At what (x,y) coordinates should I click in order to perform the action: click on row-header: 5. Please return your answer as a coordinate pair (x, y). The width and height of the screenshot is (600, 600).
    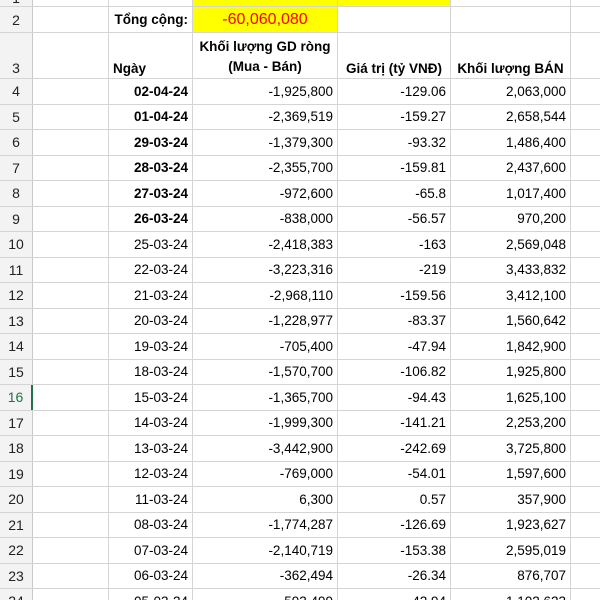
    Looking at the image, I should click on (16, 116).